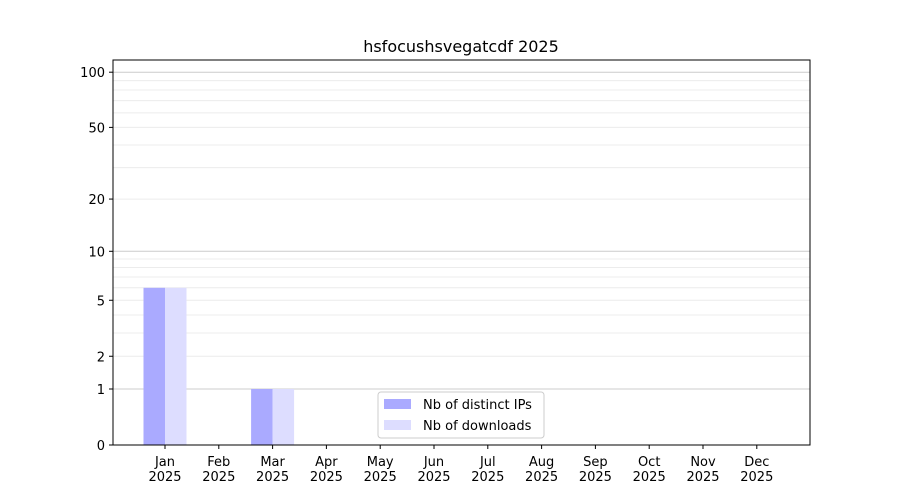 This screenshot has height=504, width=900. Describe the element at coordinates (433, 462) in the screenshot. I see `x-tick-label: Jun` at that location.